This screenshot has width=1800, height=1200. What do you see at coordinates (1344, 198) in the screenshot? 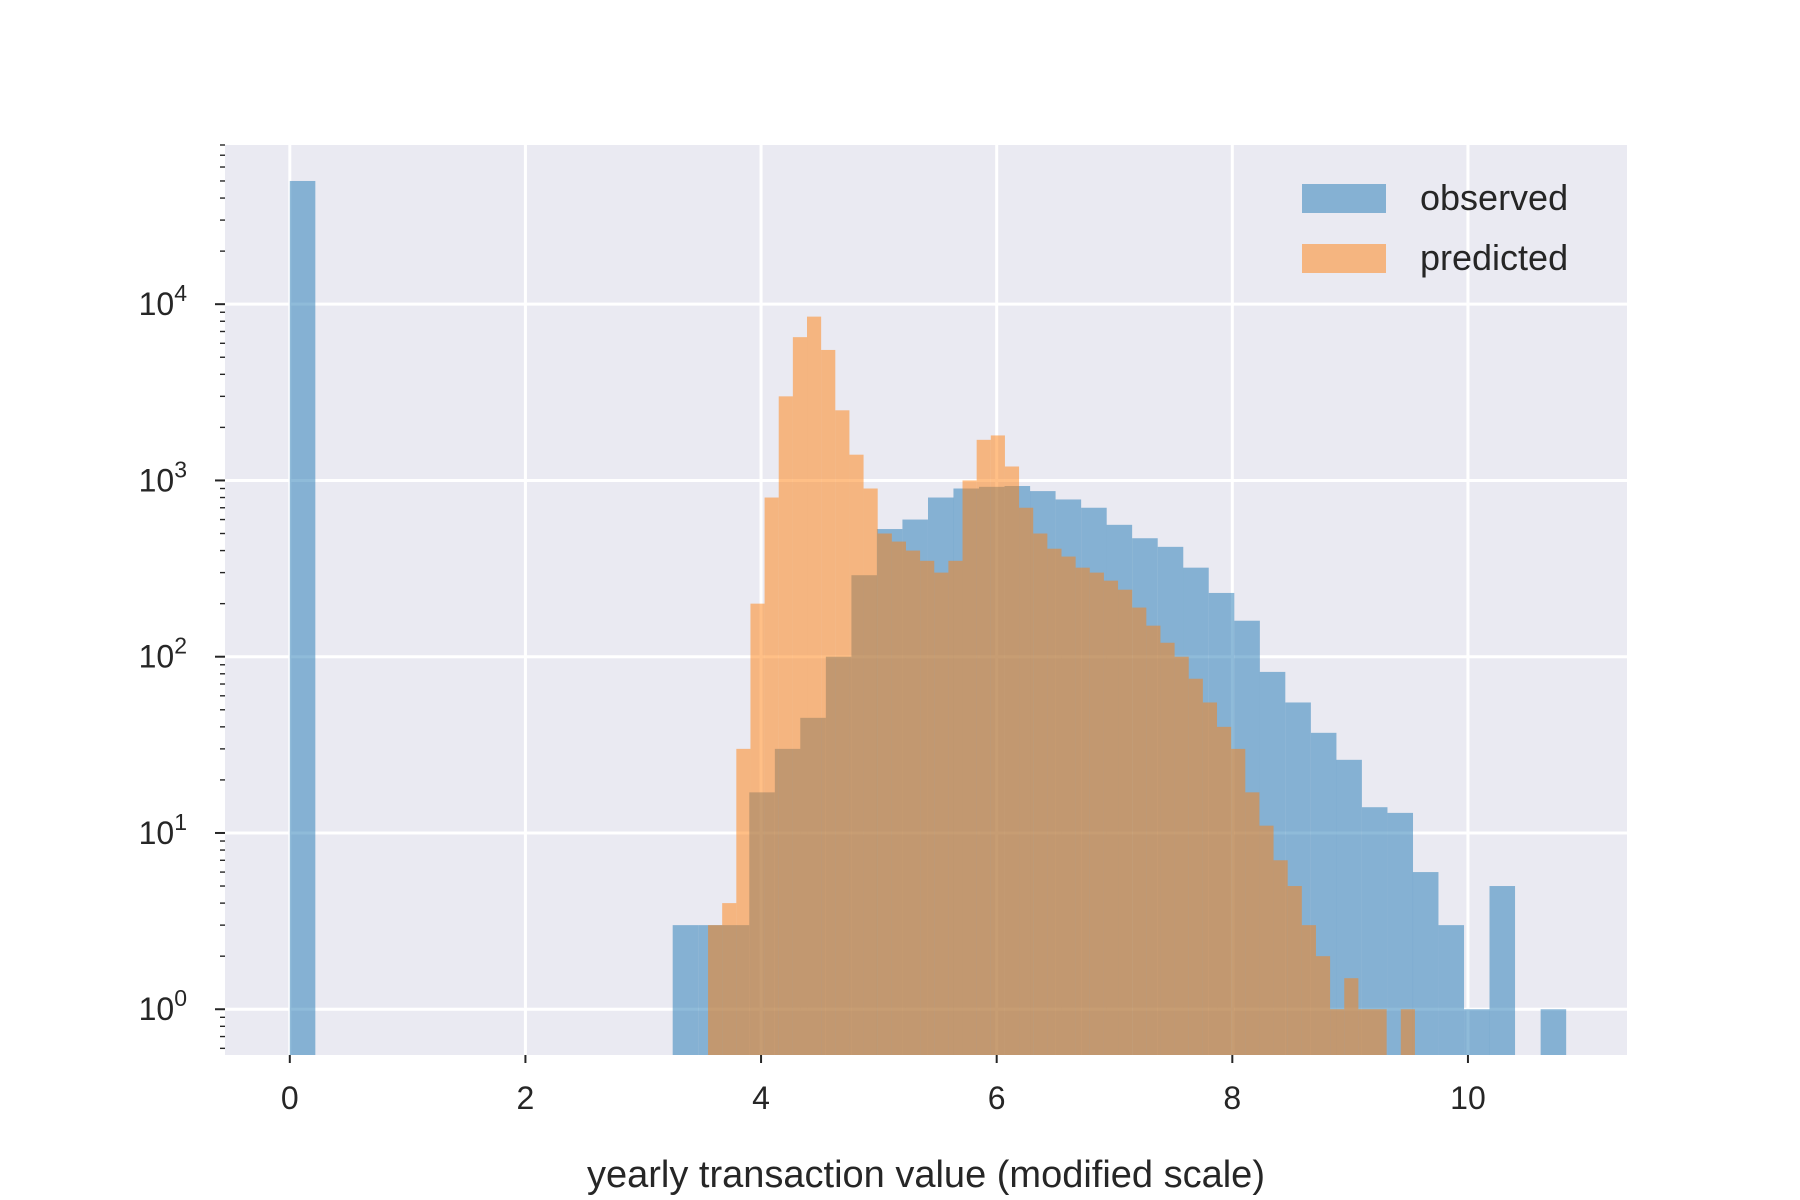
I see `legend-swatch-observed` at bounding box center [1344, 198].